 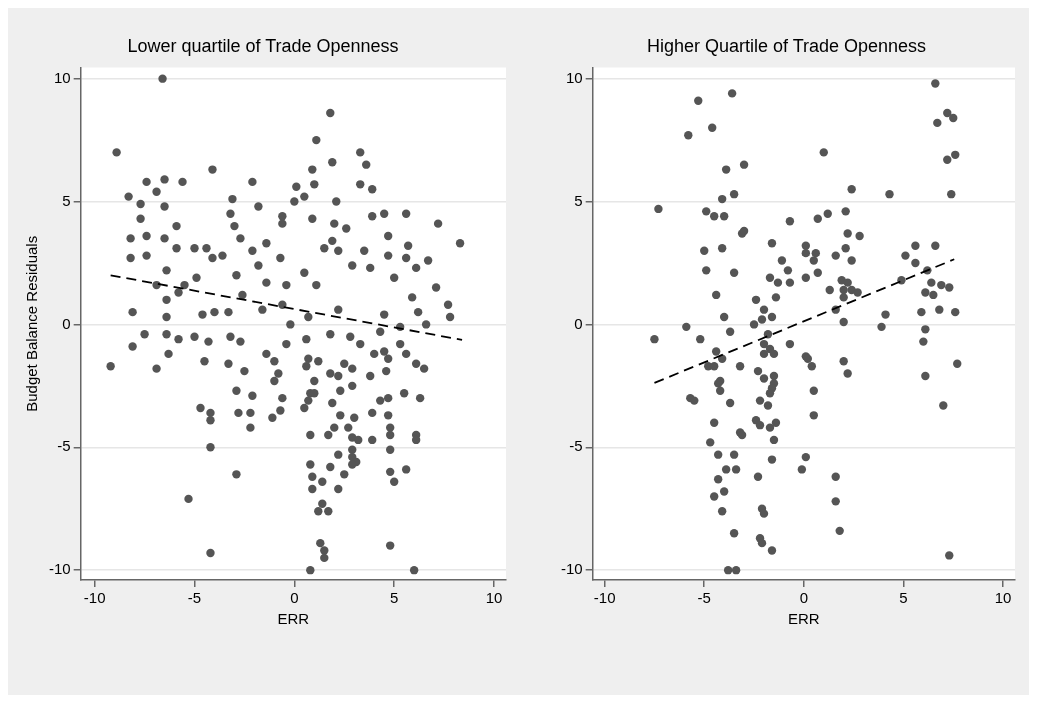 What do you see at coordinates (786, 45) in the screenshot?
I see `chart-title: Higher Quartile of Trade Openness` at bounding box center [786, 45].